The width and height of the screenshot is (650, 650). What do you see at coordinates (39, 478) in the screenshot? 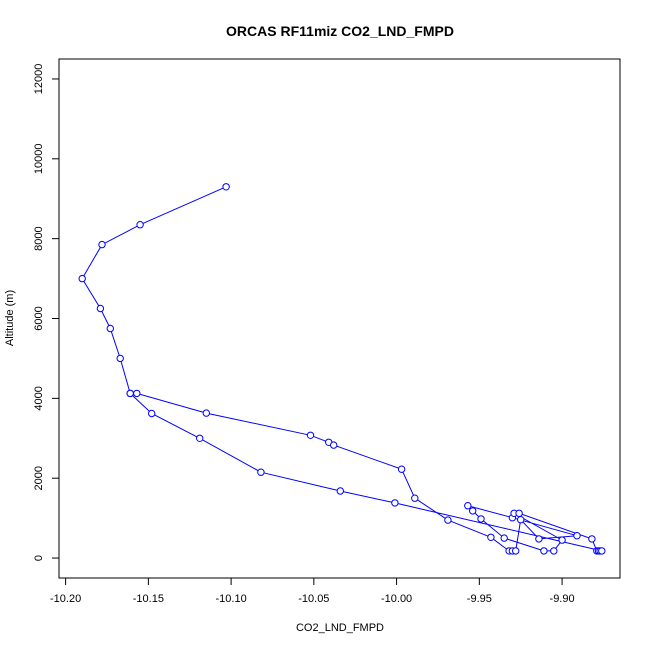
I see `y-tick-label: 2000` at bounding box center [39, 478].